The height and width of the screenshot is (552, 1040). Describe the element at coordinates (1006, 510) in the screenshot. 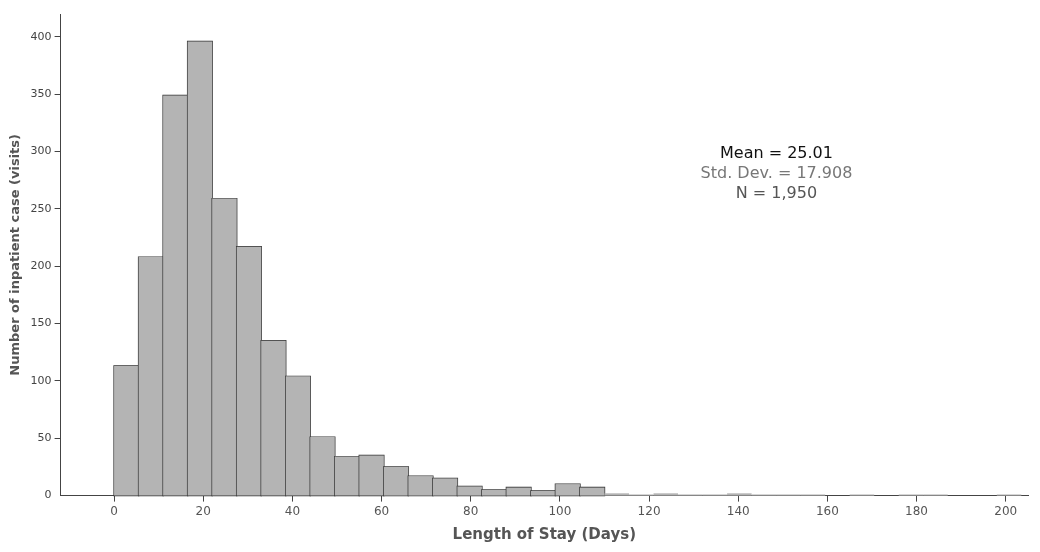

I see `x-tick-label: 200` at that location.